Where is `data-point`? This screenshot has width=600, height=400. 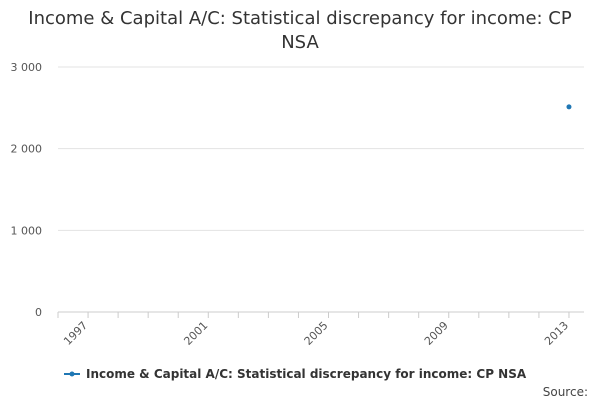 data-point is located at coordinates (569, 107).